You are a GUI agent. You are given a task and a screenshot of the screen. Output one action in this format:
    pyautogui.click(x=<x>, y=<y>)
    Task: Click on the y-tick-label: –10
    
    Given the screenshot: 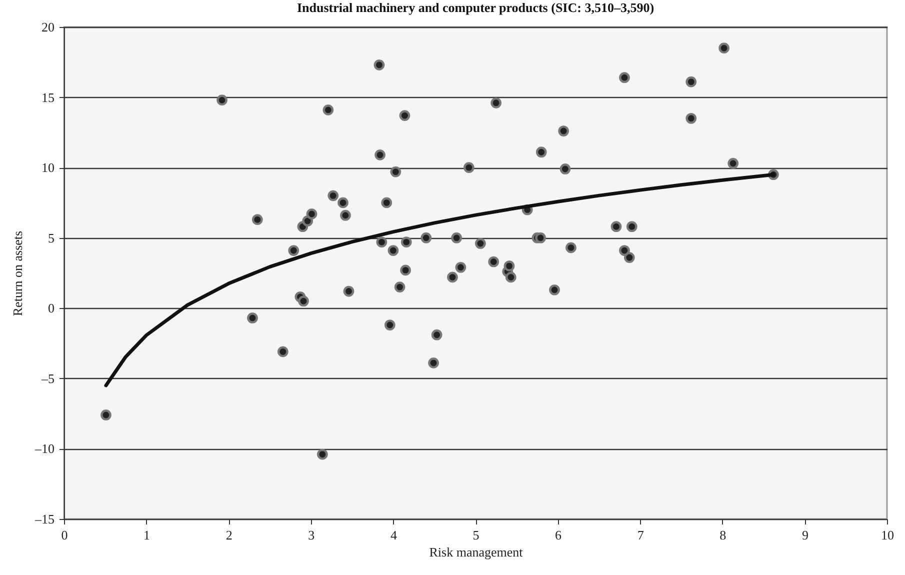 What is the action you would take?
    pyautogui.click(x=44, y=448)
    